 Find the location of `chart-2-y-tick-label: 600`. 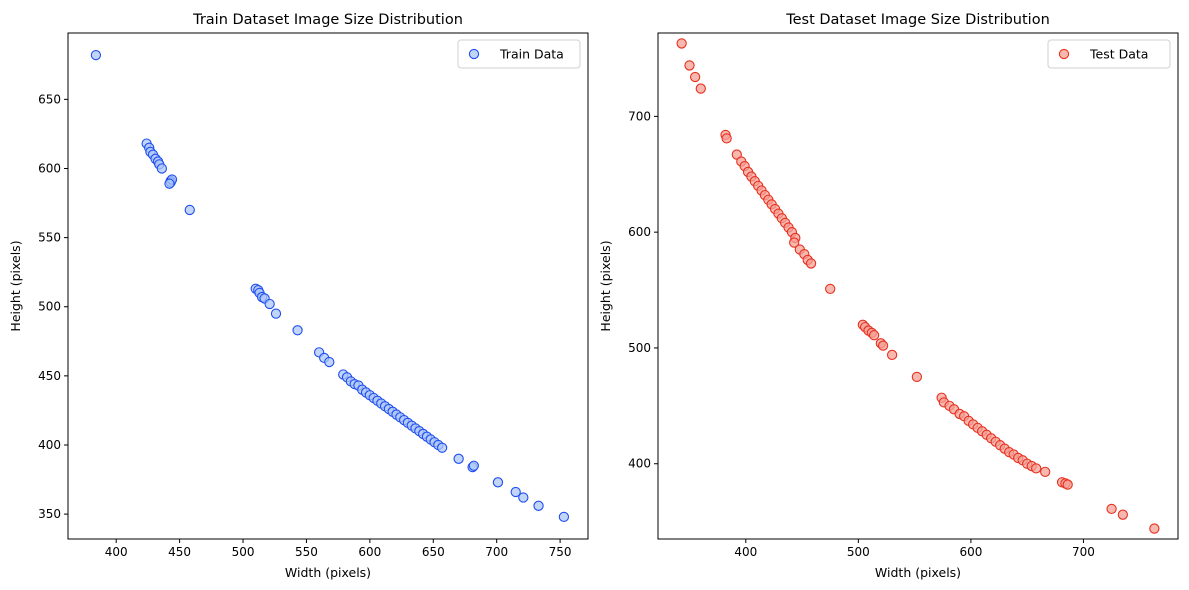

chart-2-y-tick-label: 600 is located at coordinates (639, 232).